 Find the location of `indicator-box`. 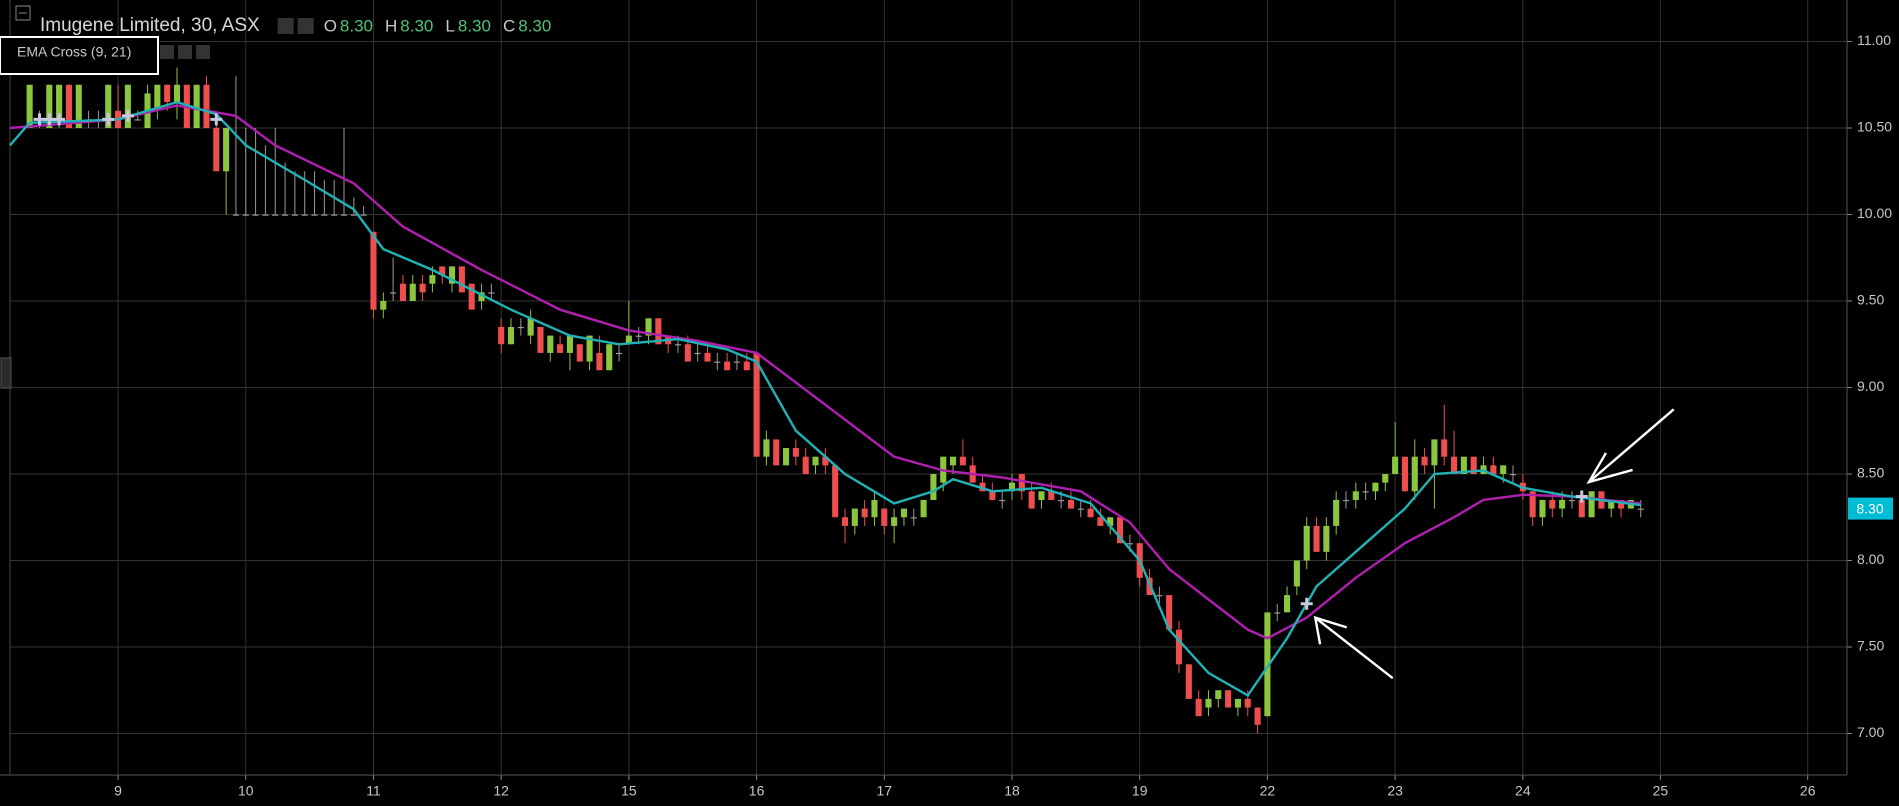

indicator-box is located at coordinates (79, 55).